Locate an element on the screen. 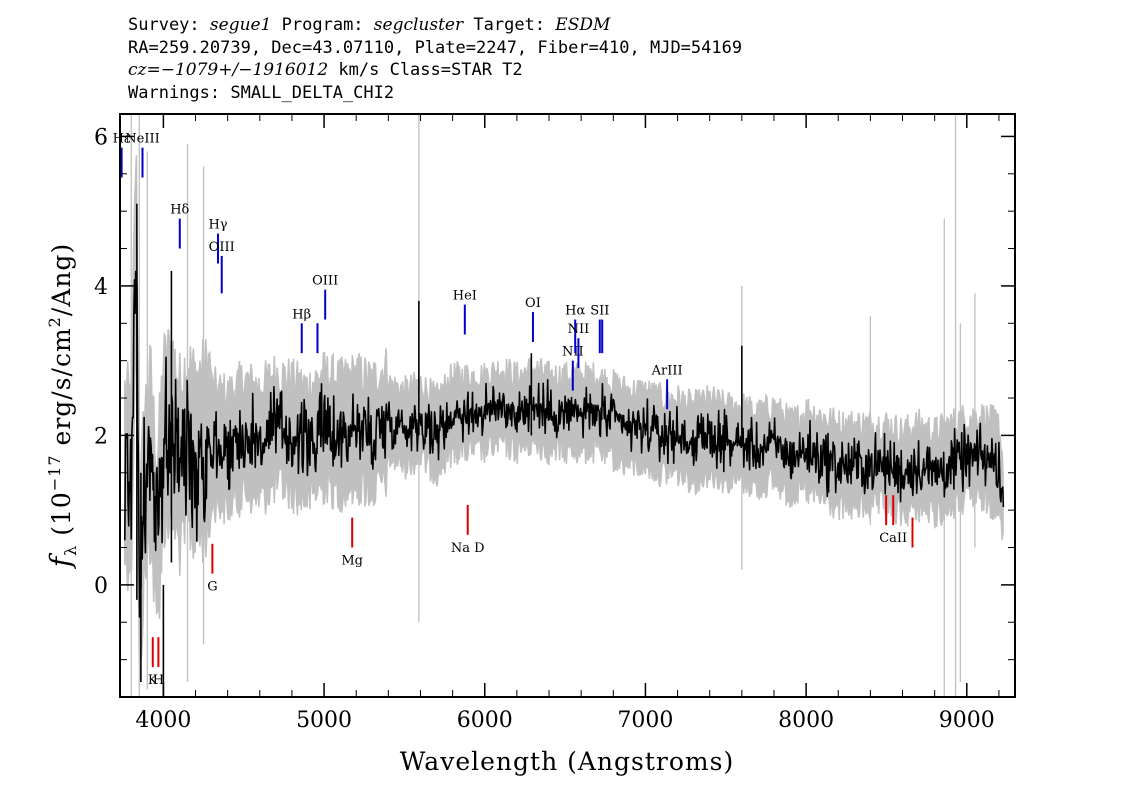  x-axis-title: Wavelength (Angstroms) is located at coordinates (567, 761).